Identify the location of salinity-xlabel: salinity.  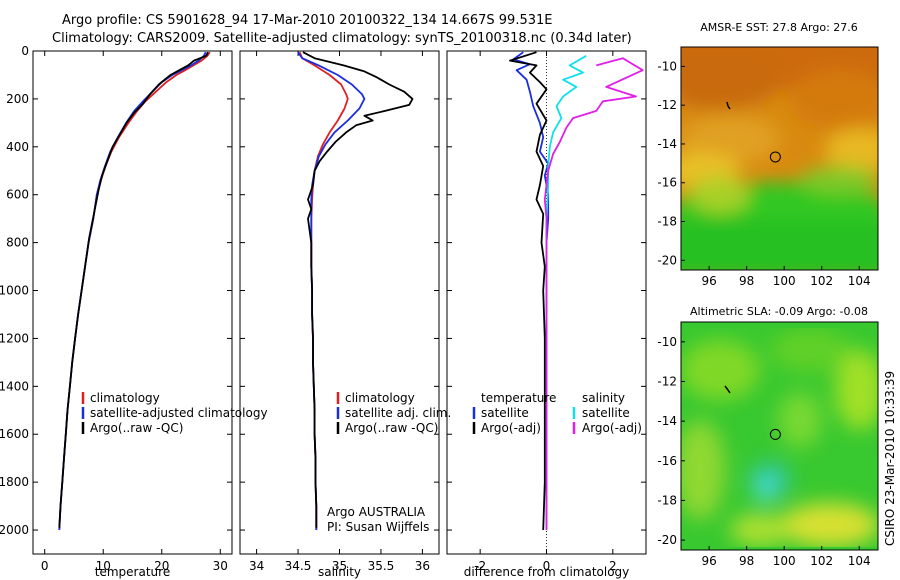
(339, 572).